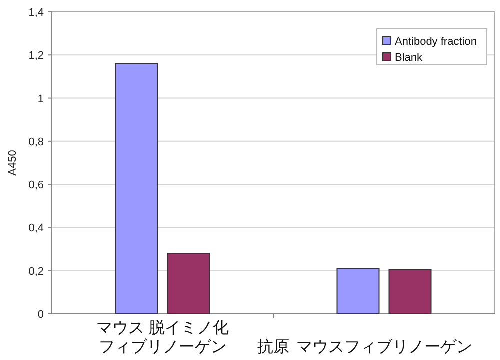 This screenshot has width=500, height=360. What do you see at coordinates (41, 315) in the screenshot?
I see `y-tick-label: 0` at bounding box center [41, 315].